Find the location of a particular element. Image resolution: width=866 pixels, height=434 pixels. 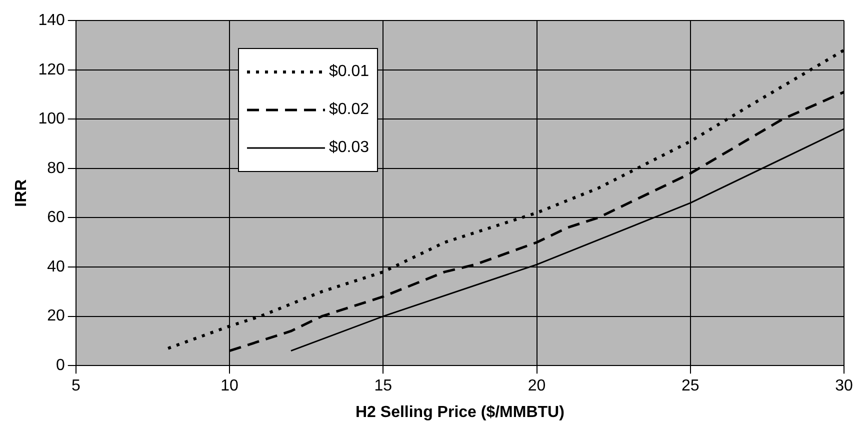

y-axis-title: IRR is located at coordinates (21, 192).